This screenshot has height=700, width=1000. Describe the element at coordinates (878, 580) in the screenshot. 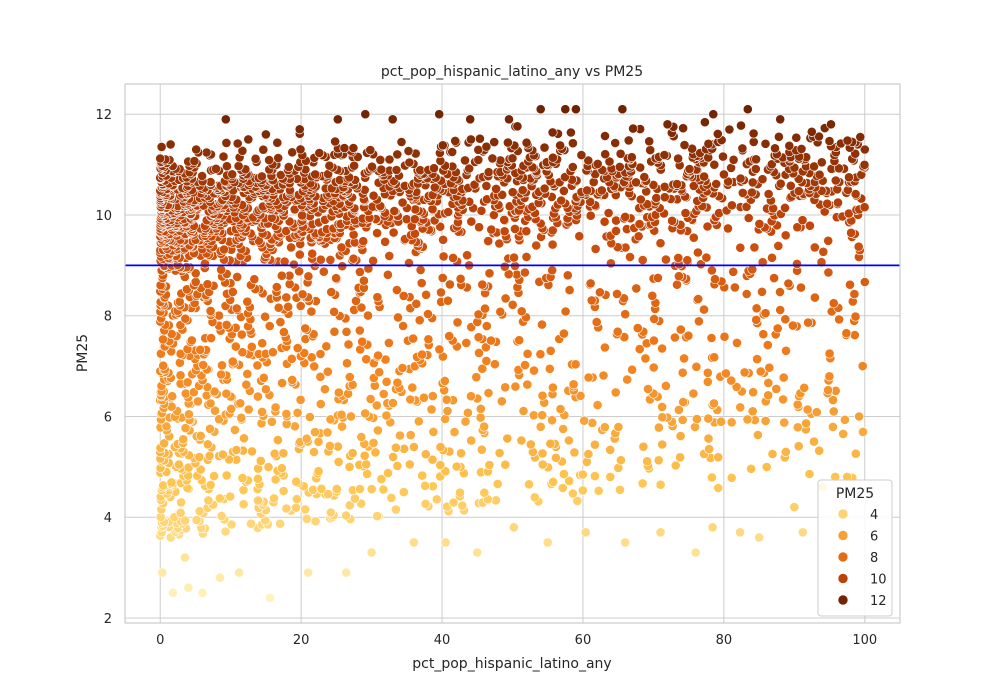

I see `legend-entry-label: 10` at that location.